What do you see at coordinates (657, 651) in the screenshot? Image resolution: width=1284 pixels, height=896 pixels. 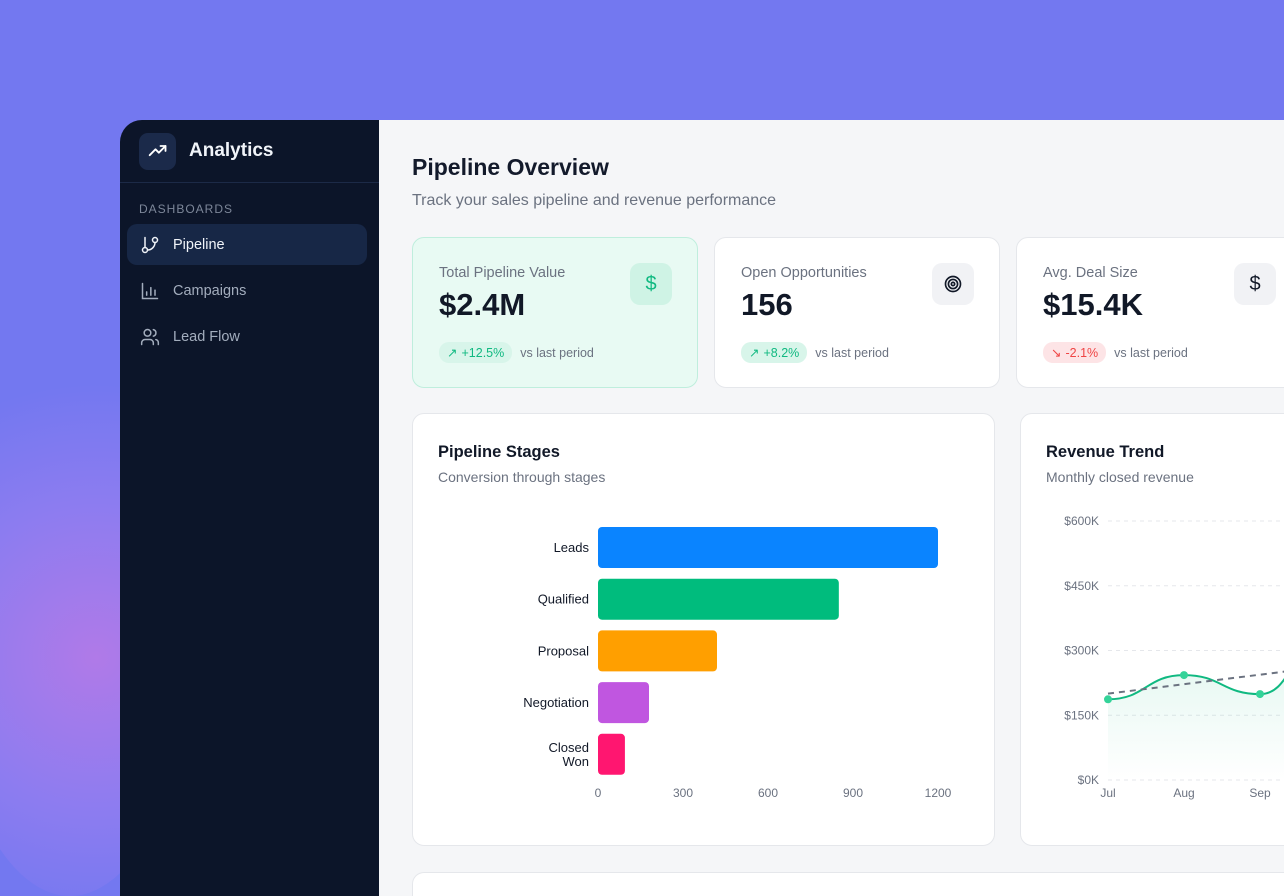 I see `bar-proposal` at bounding box center [657, 651].